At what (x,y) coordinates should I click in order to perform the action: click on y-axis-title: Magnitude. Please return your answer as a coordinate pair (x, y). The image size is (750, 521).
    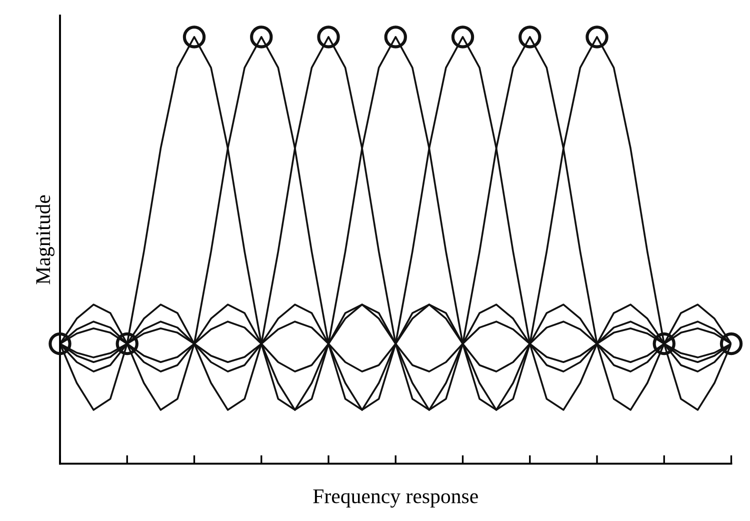
    Looking at the image, I should click on (44, 239).